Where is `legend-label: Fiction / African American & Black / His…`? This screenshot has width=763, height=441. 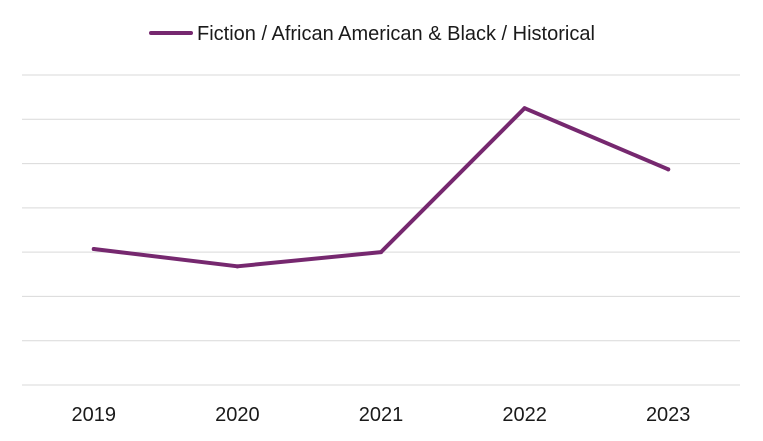
legend-label: Fiction / African American & Black / His… is located at coordinates (396, 34).